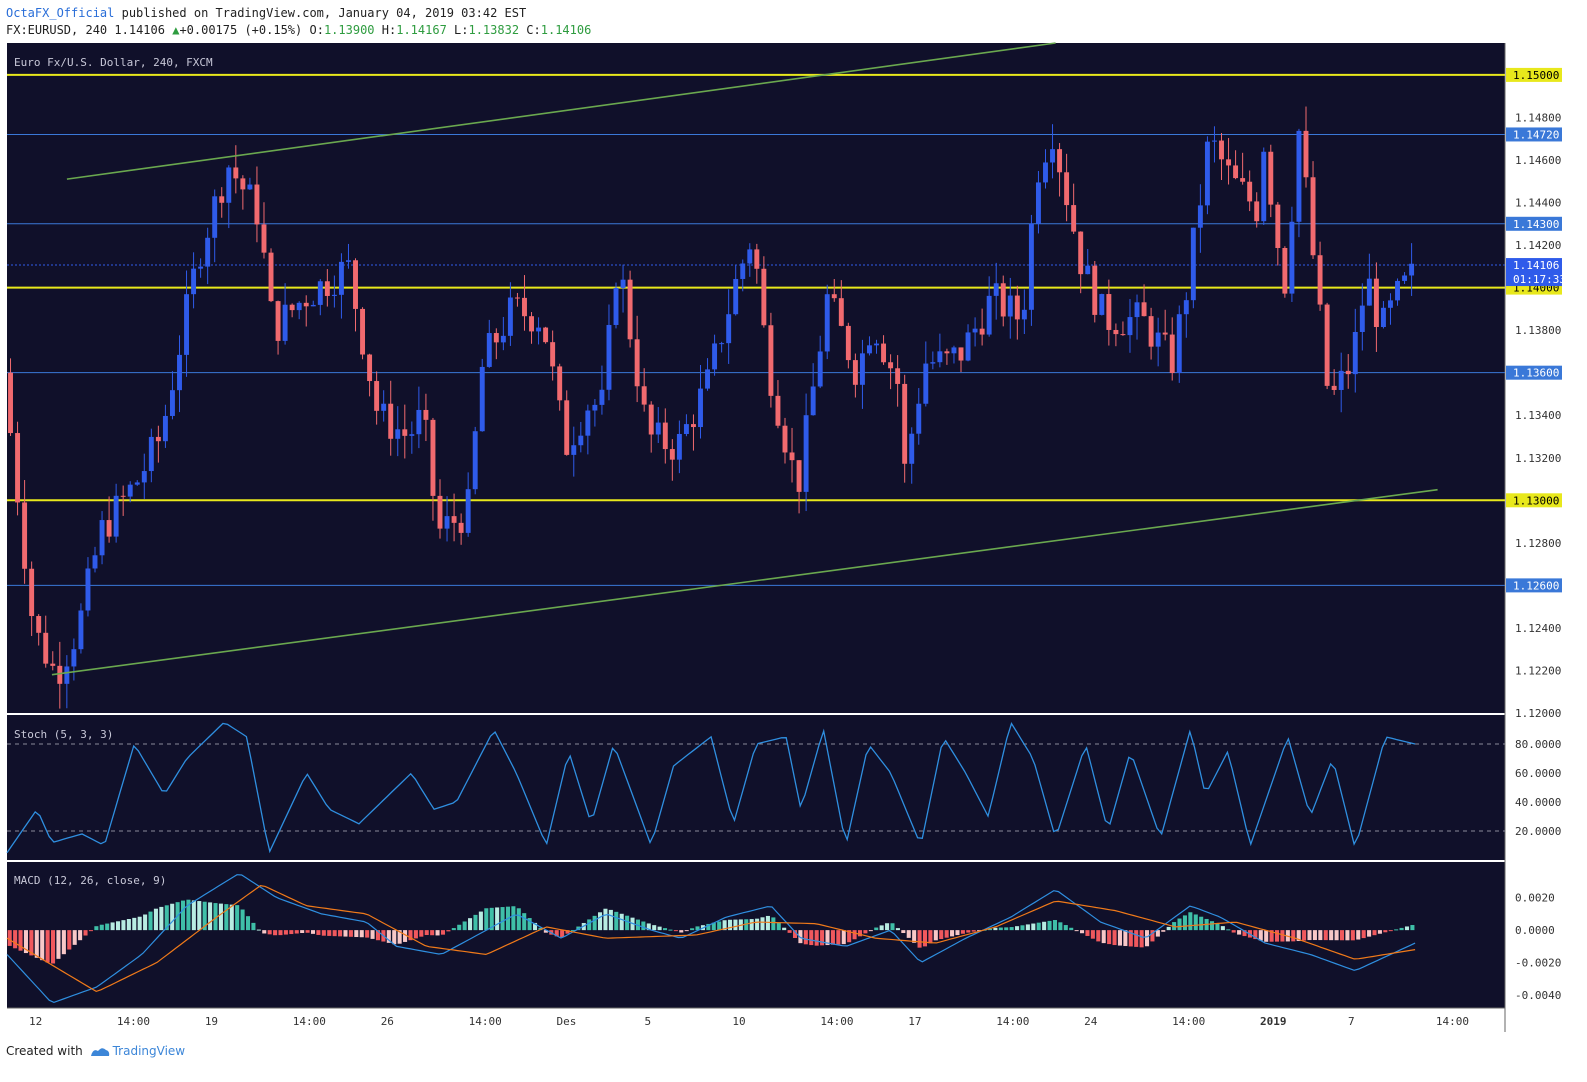  I want to click on time-axis-tick-label: 10, so click(738, 1021).